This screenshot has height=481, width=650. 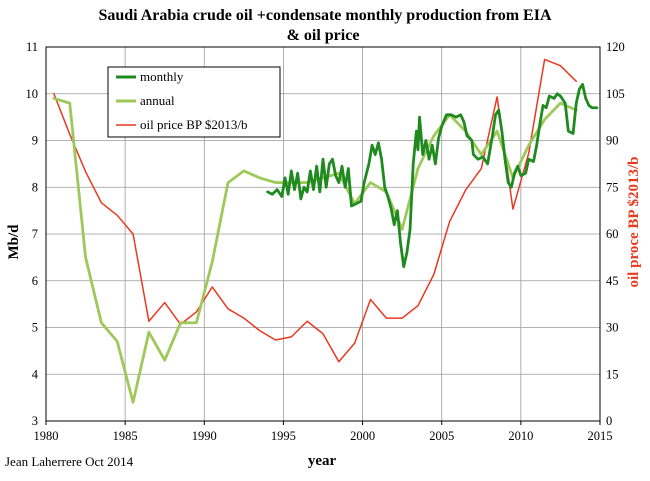 I want to click on y2-tick-label: 0, so click(x=609, y=421).